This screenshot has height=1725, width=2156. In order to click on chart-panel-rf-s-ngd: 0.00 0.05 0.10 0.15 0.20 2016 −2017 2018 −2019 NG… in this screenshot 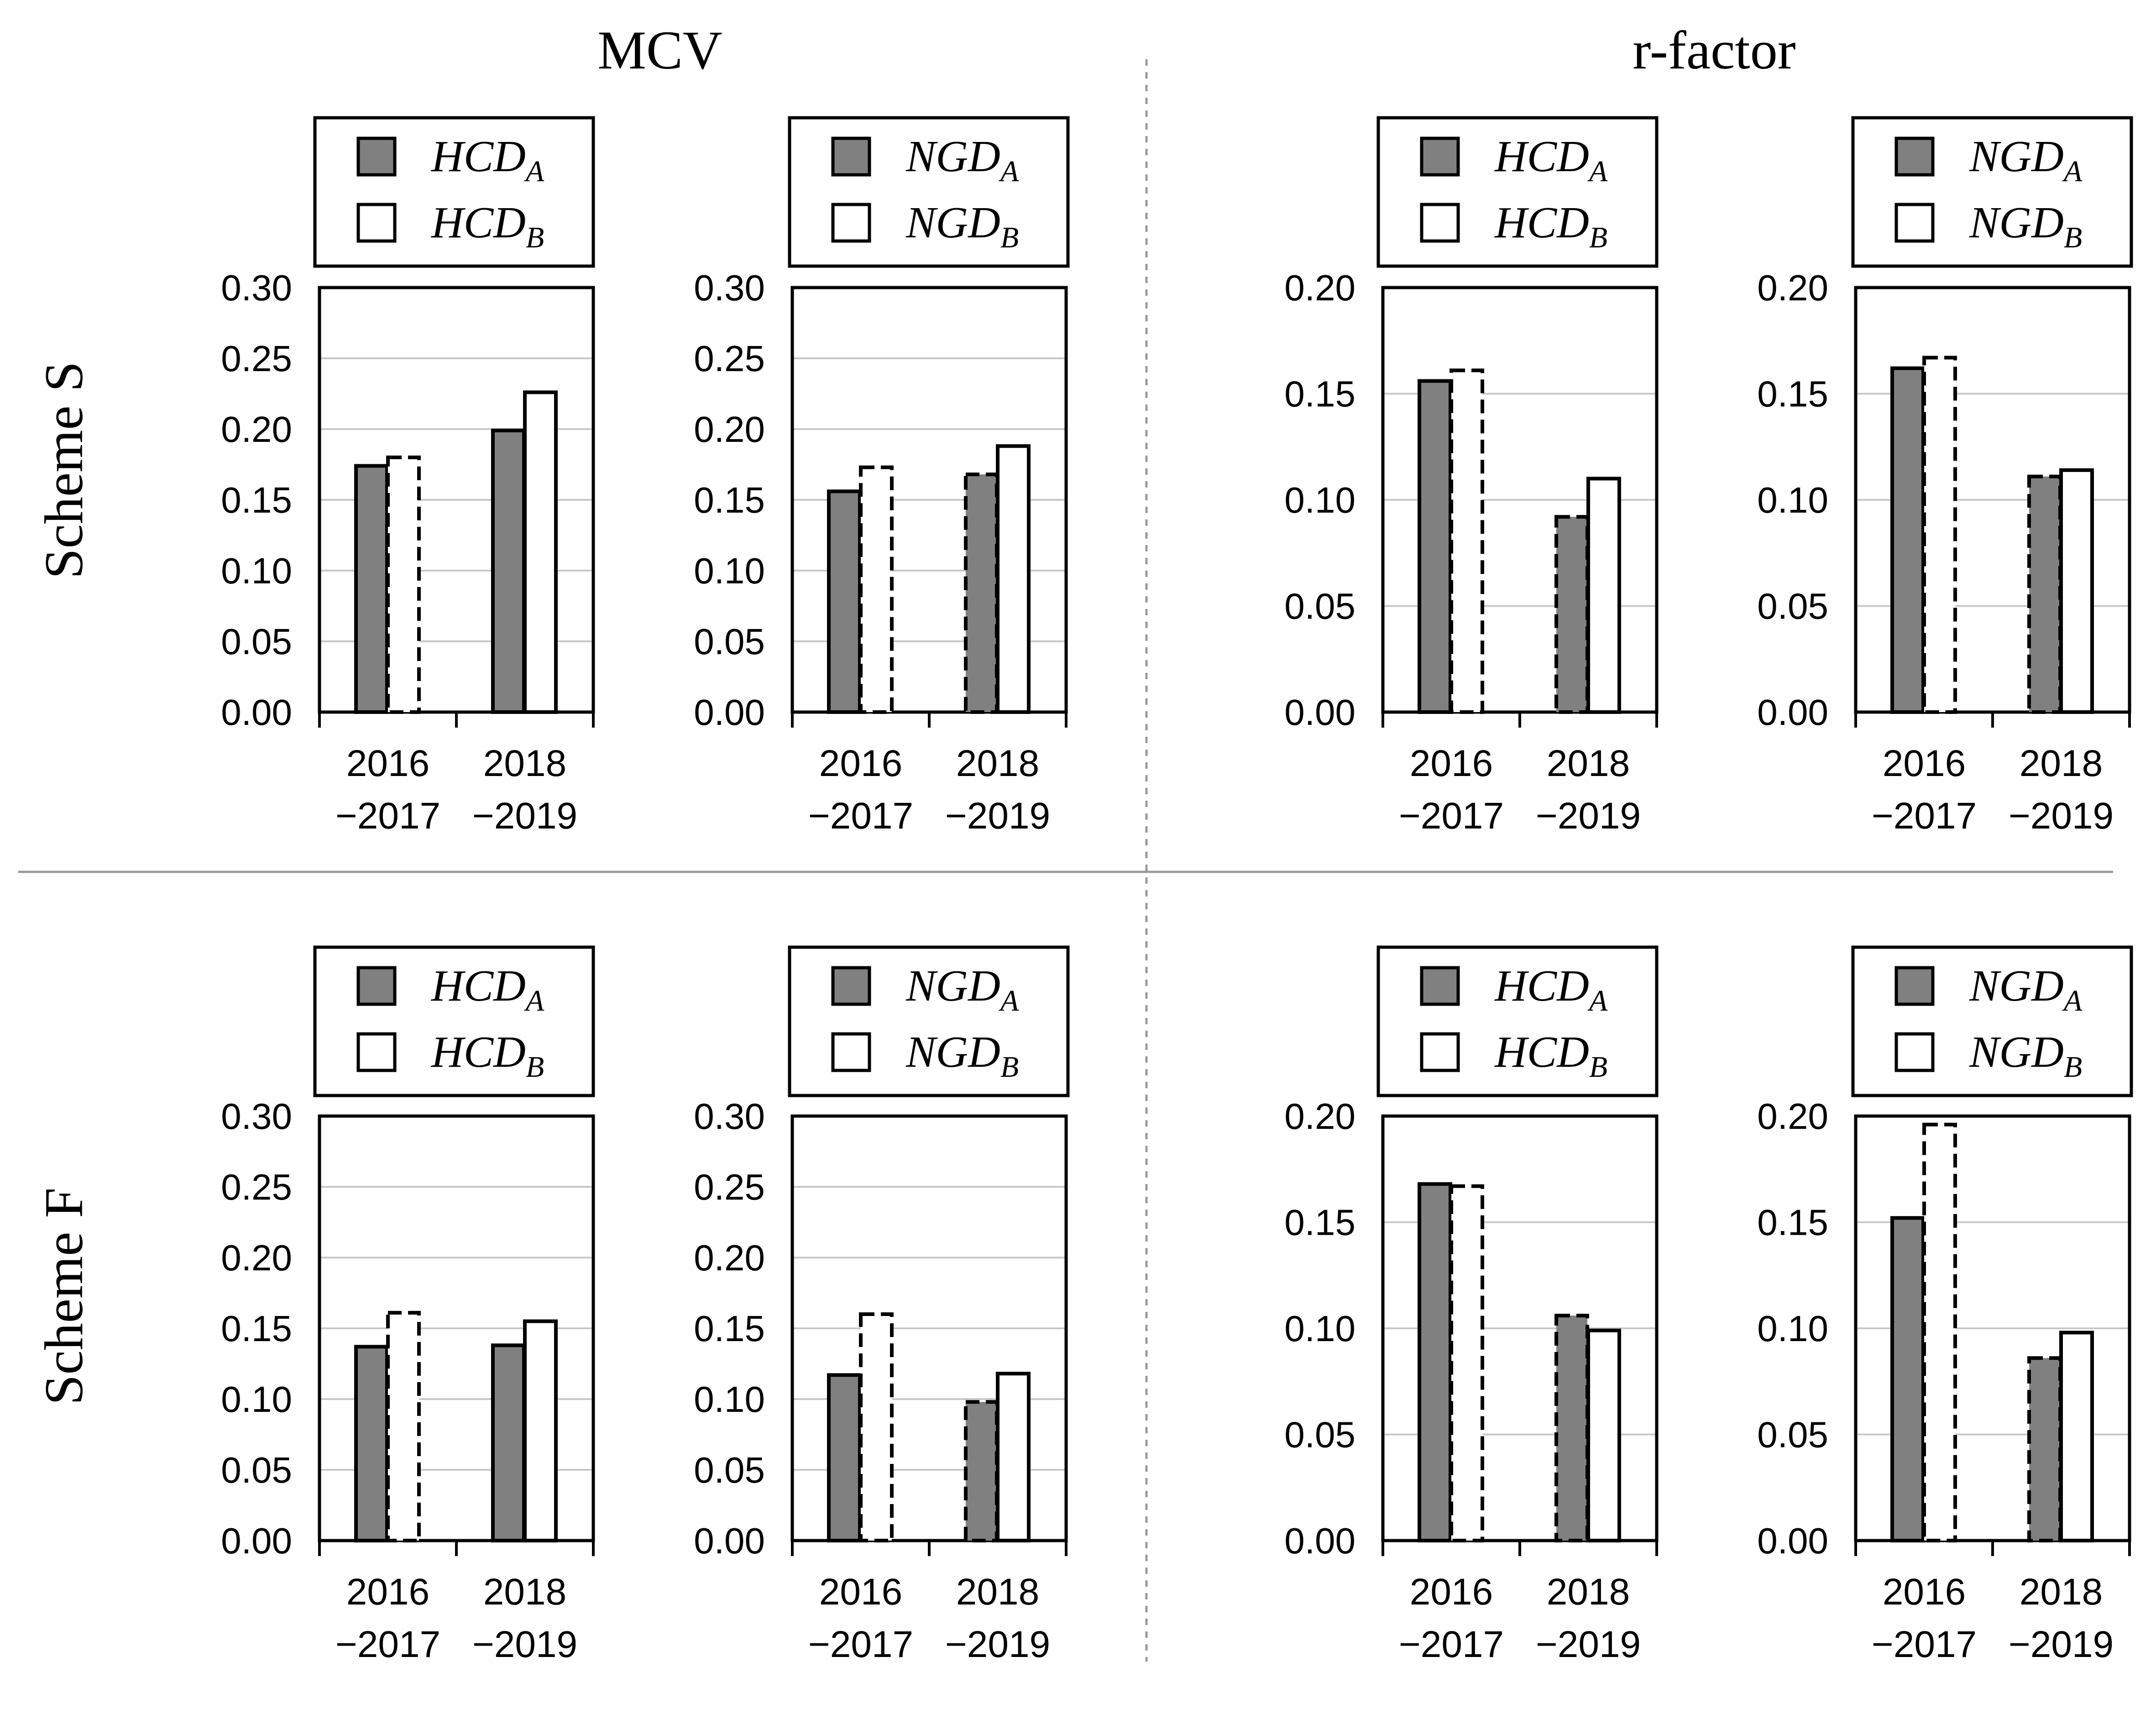, I will do `click(1945, 476)`.